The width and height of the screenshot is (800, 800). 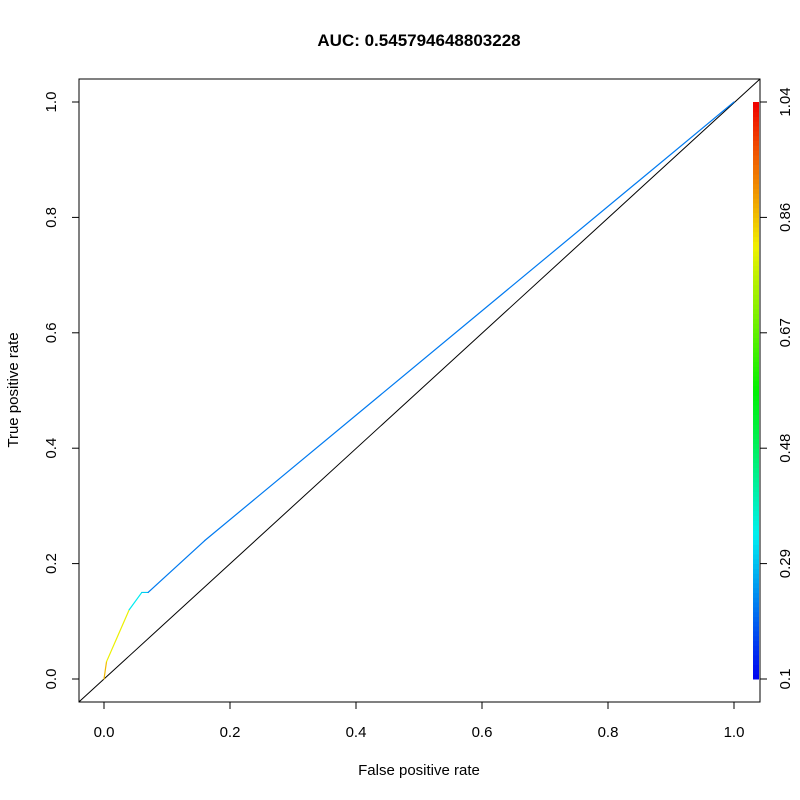 What do you see at coordinates (51, 448) in the screenshot?
I see `y-tick-label: 0.4` at bounding box center [51, 448].